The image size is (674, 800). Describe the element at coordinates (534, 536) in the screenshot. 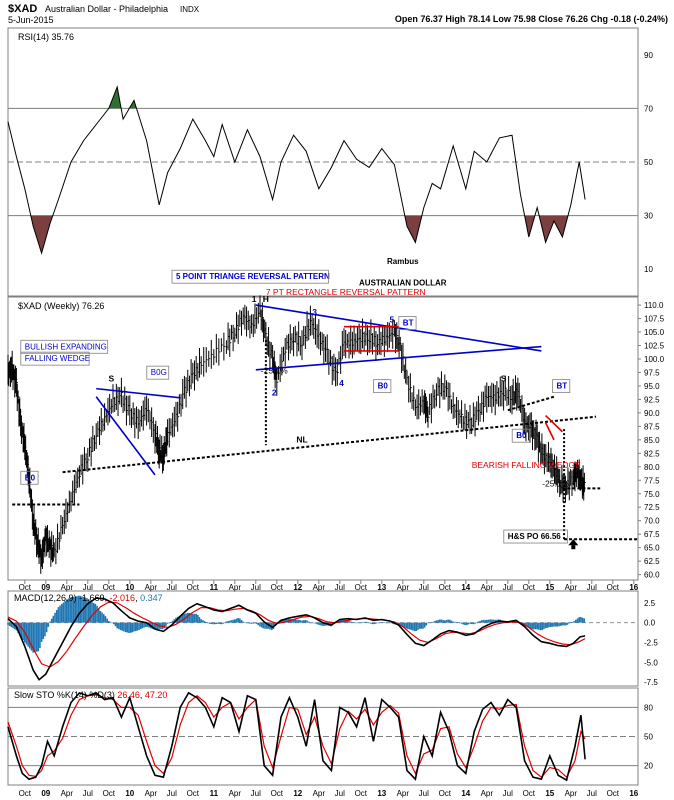

I see `chart-annotation: H&S PO 66.56` at that location.